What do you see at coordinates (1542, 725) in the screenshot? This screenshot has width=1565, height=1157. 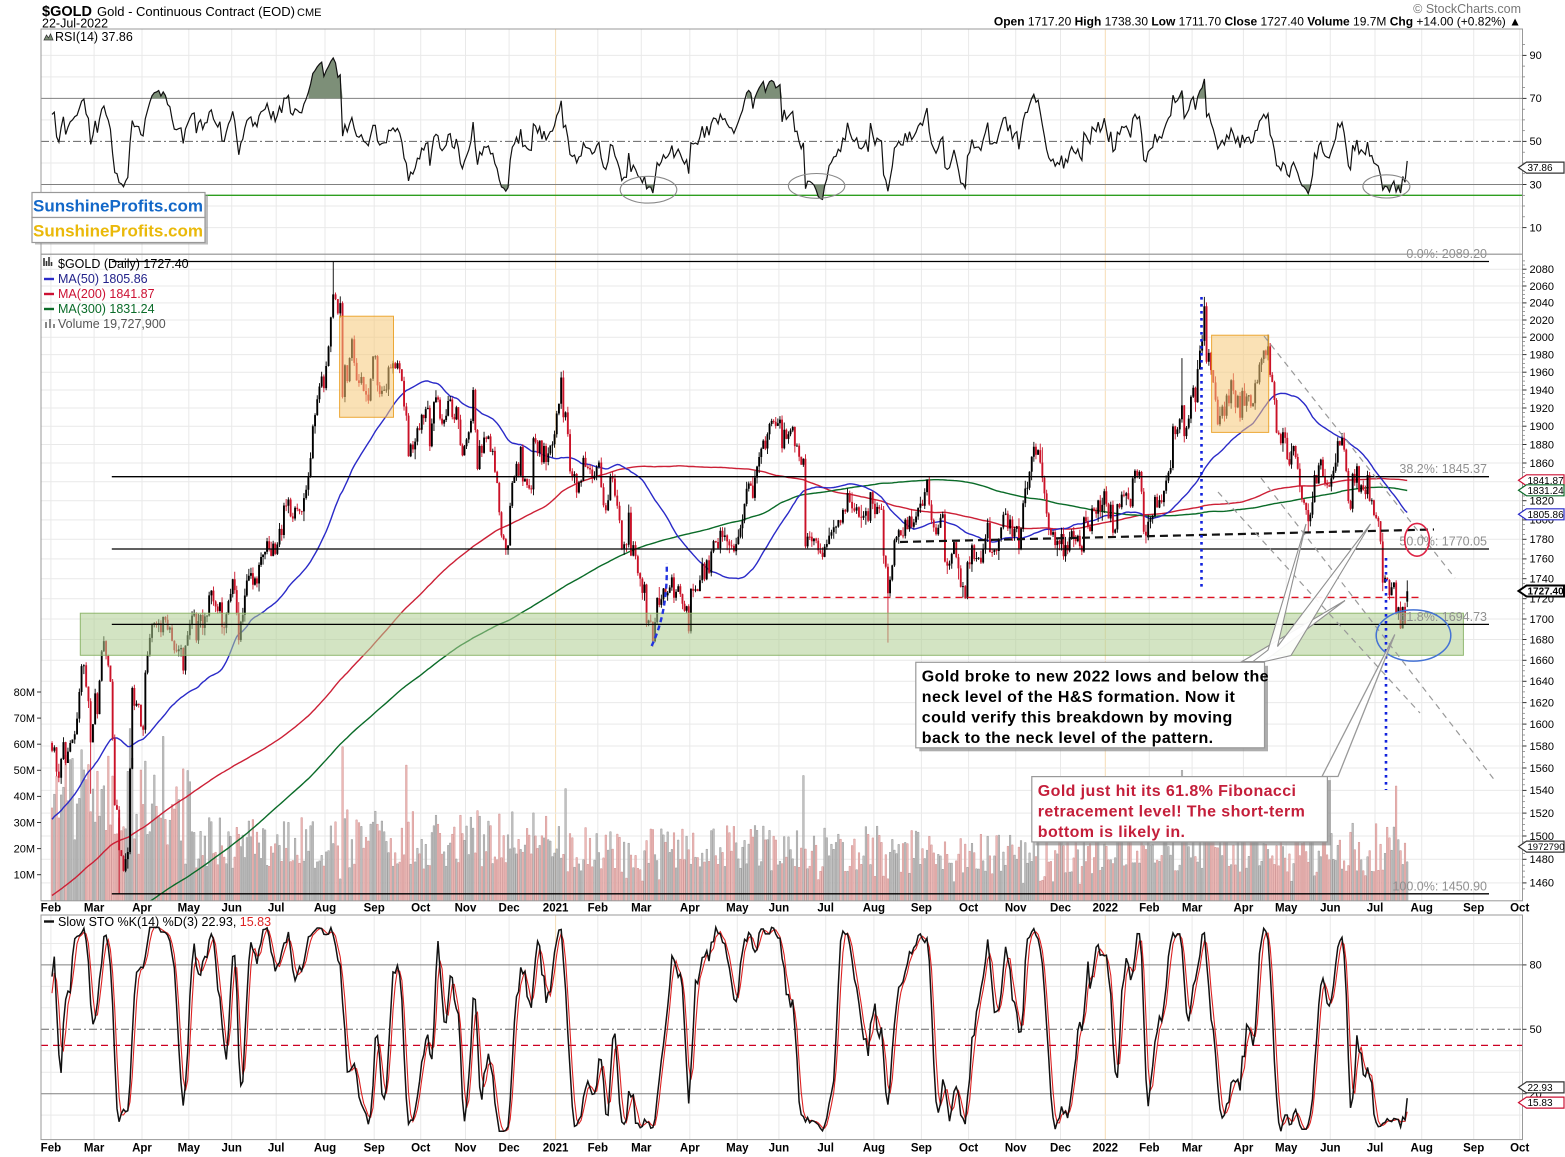 I see `svg-text: 1600` at bounding box center [1542, 725].